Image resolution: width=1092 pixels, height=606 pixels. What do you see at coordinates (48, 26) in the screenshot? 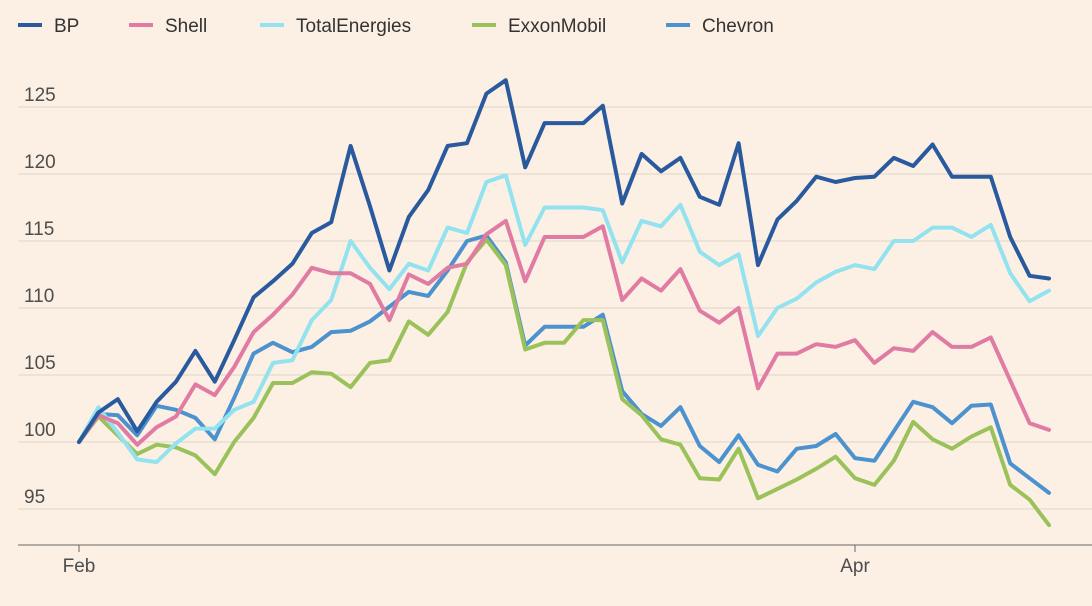
I see `legend-item-bp: BP` at bounding box center [48, 26].